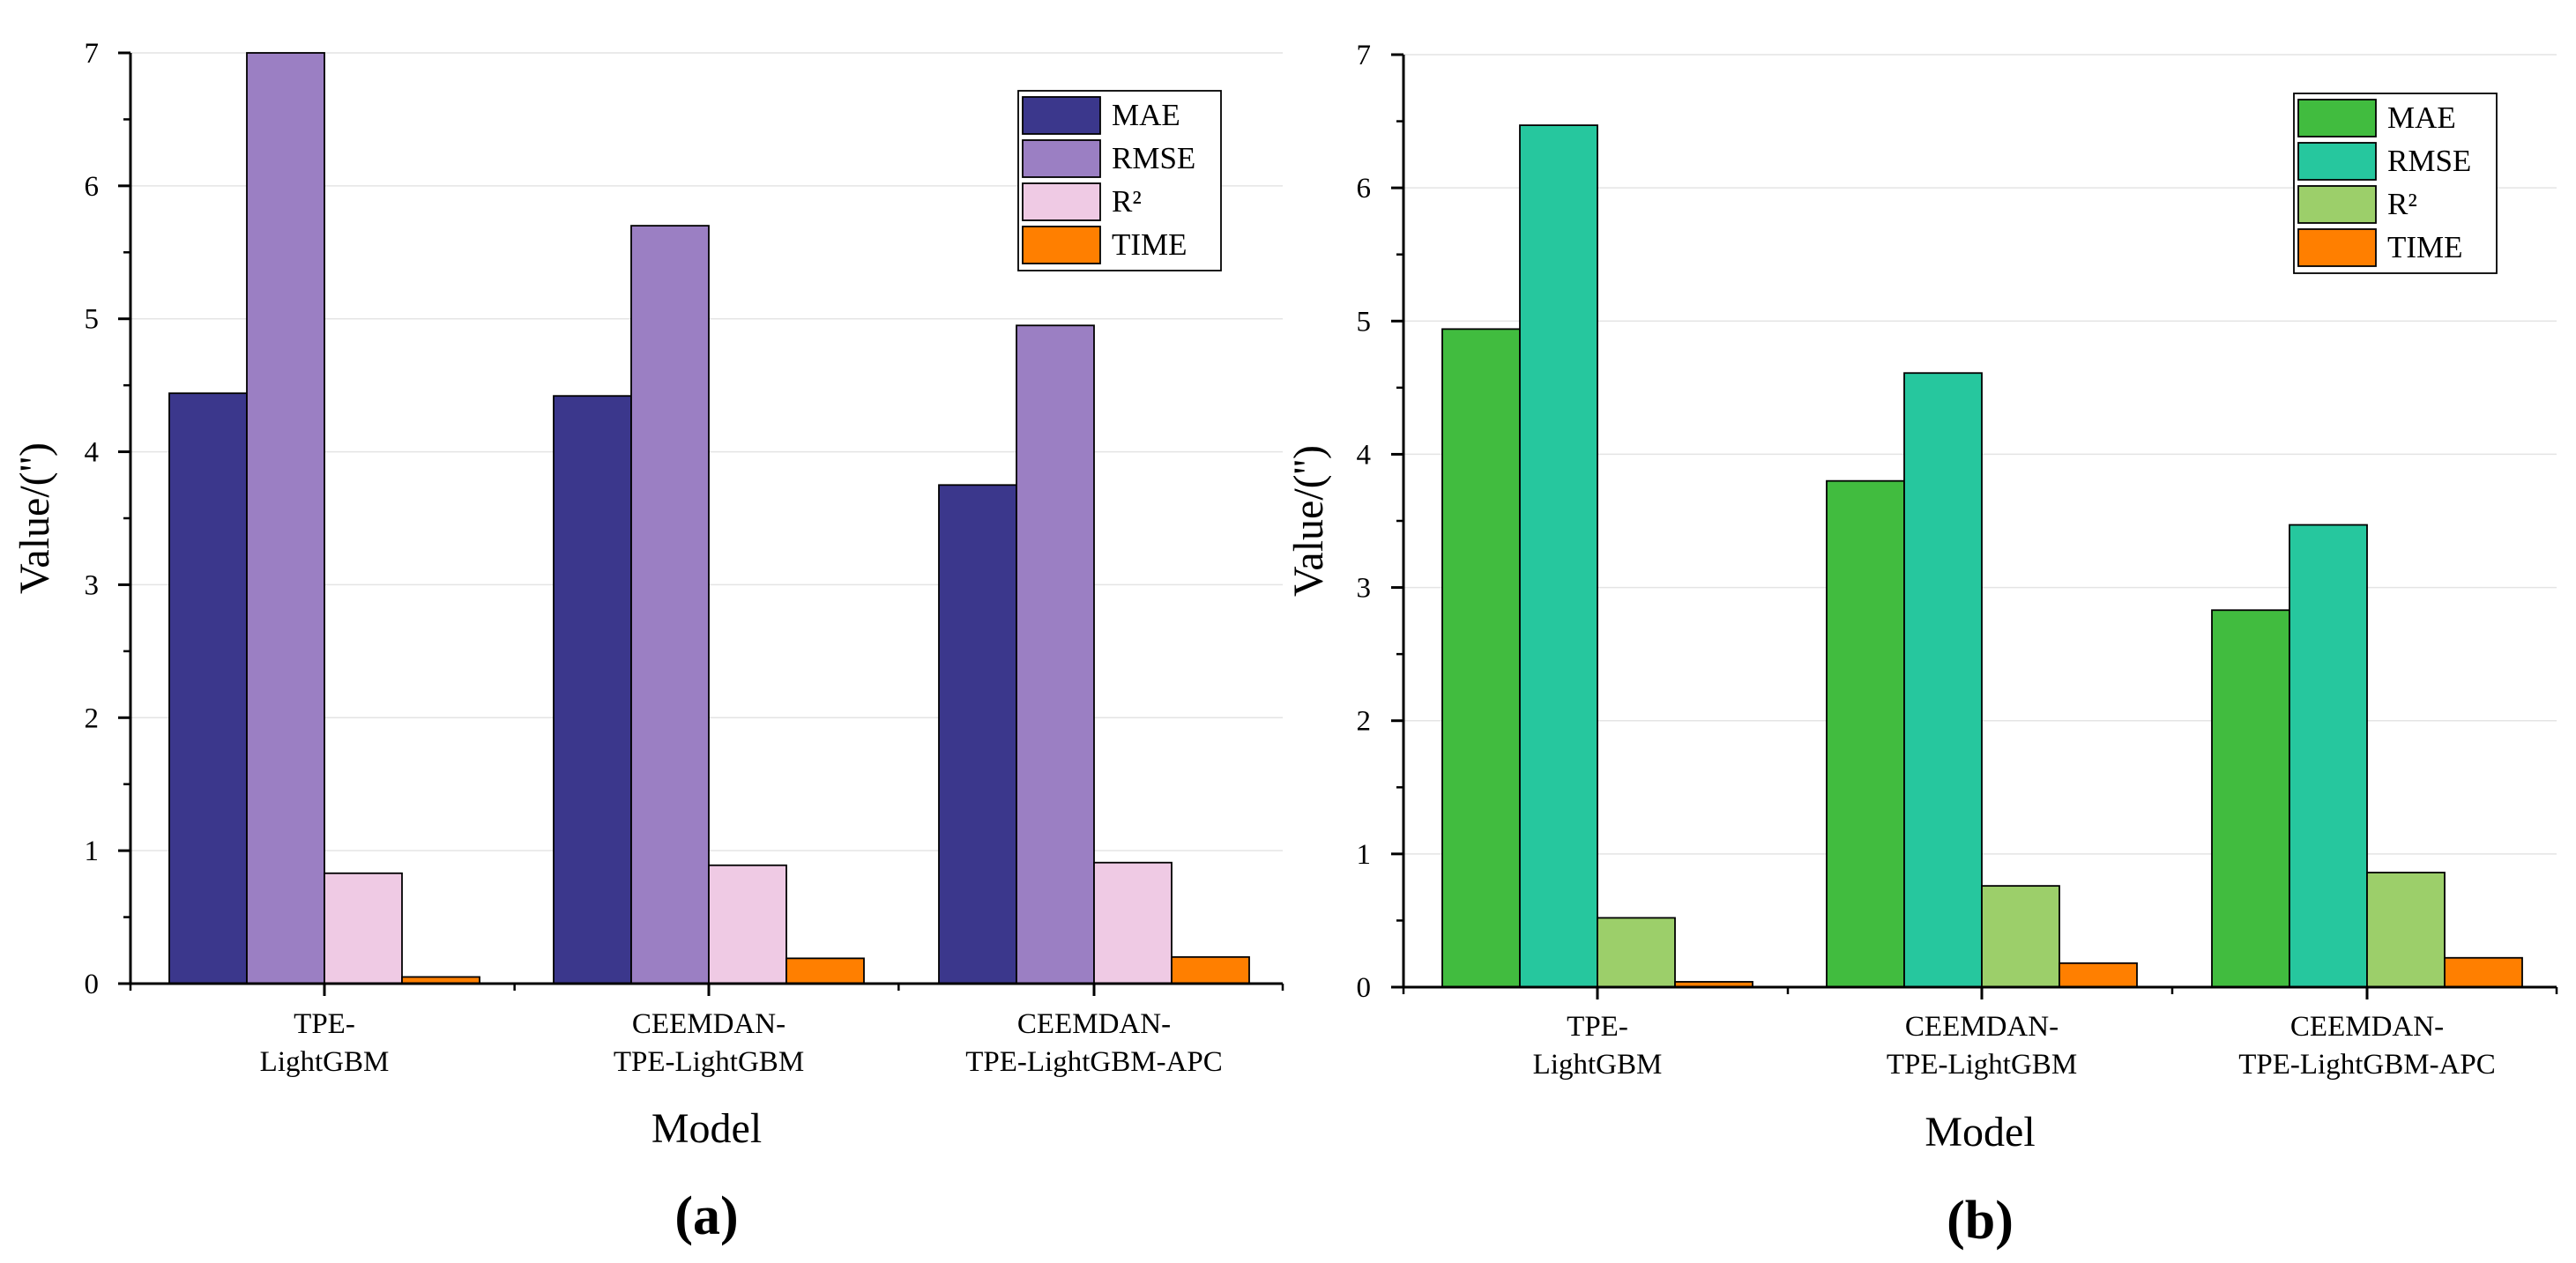 The image size is (2576, 1263). Describe the element at coordinates (706, 1216) in the screenshot. I see `panel-label: (a)` at that location.